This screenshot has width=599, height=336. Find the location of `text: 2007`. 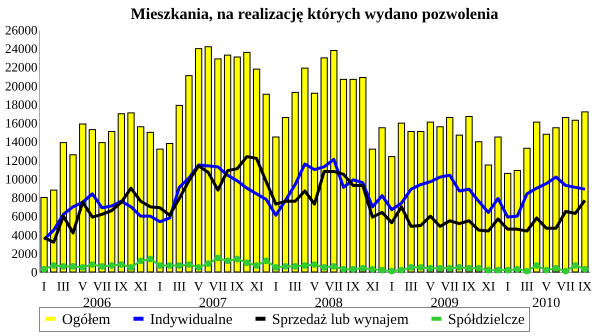

text: 2007 is located at coordinates (212, 303).